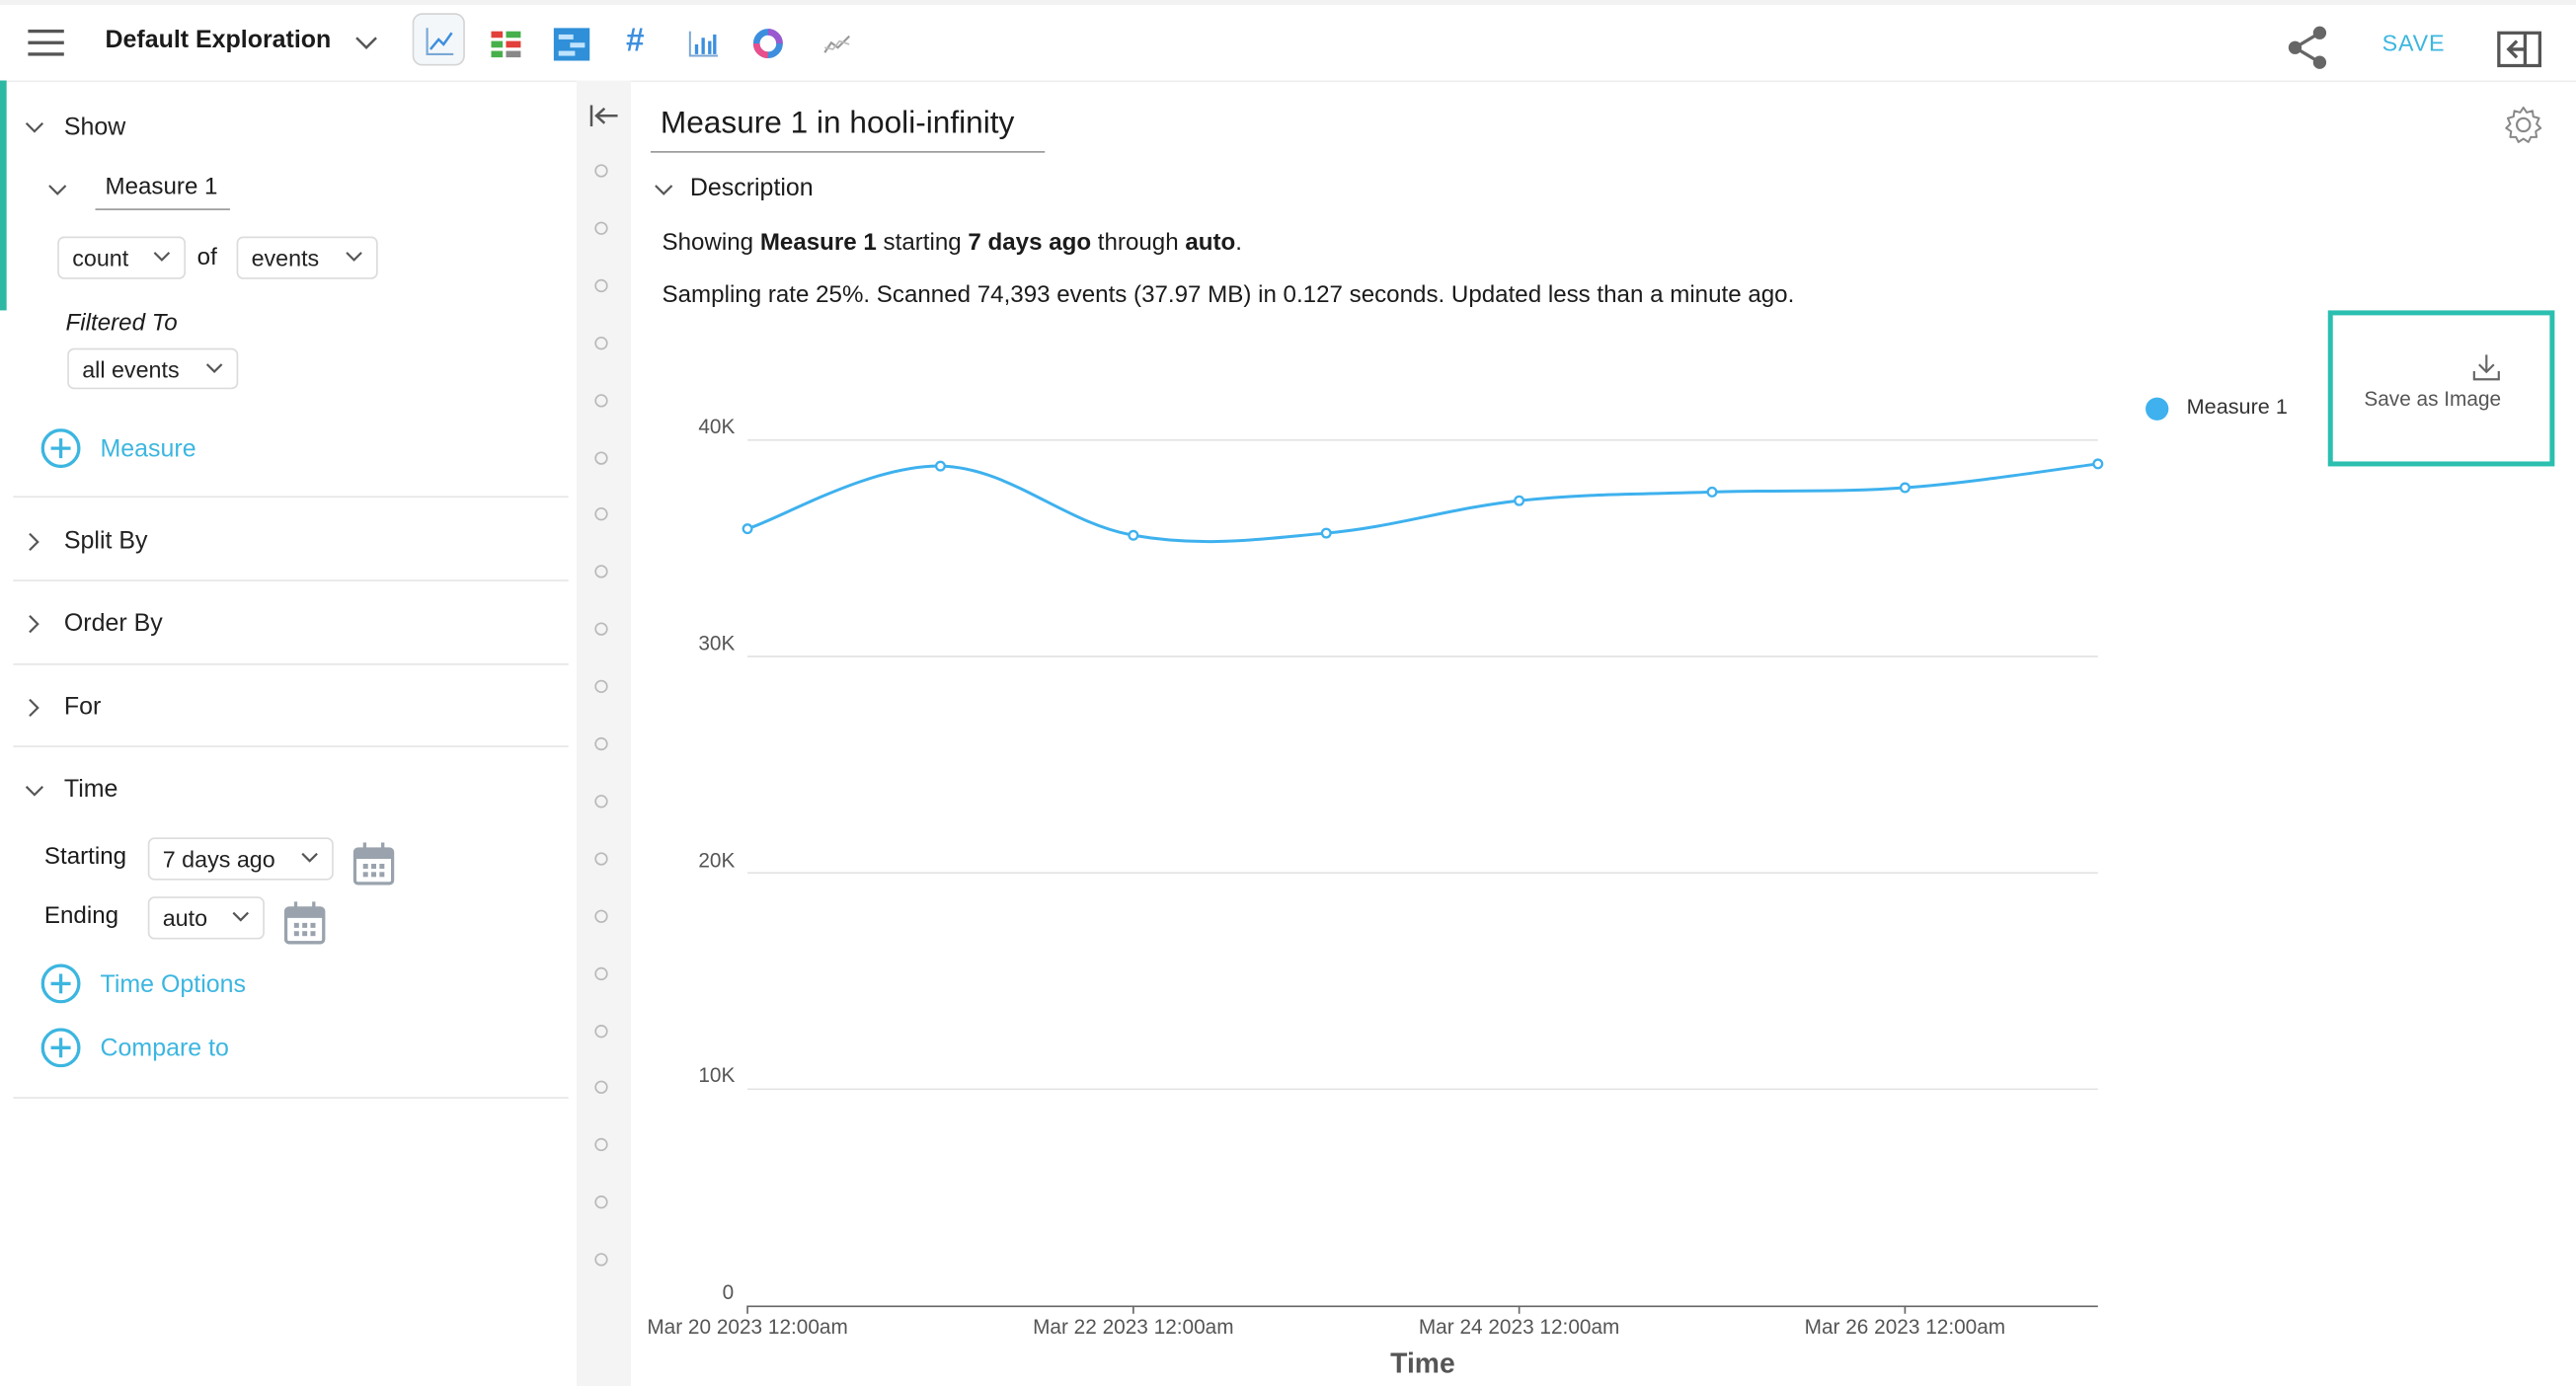  What do you see at coordinates (85, 857) in the screenshot?
I see `starting-label: Starting` at bounding box center [85, 857].